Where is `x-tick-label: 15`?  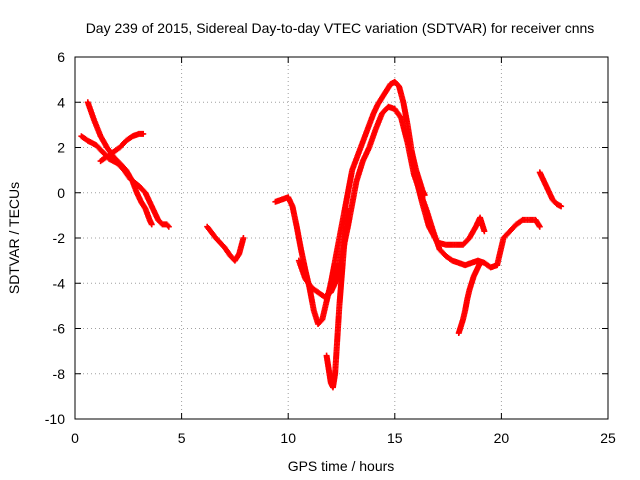 x-tick-label: 15 is located at coordinates (395, 438).